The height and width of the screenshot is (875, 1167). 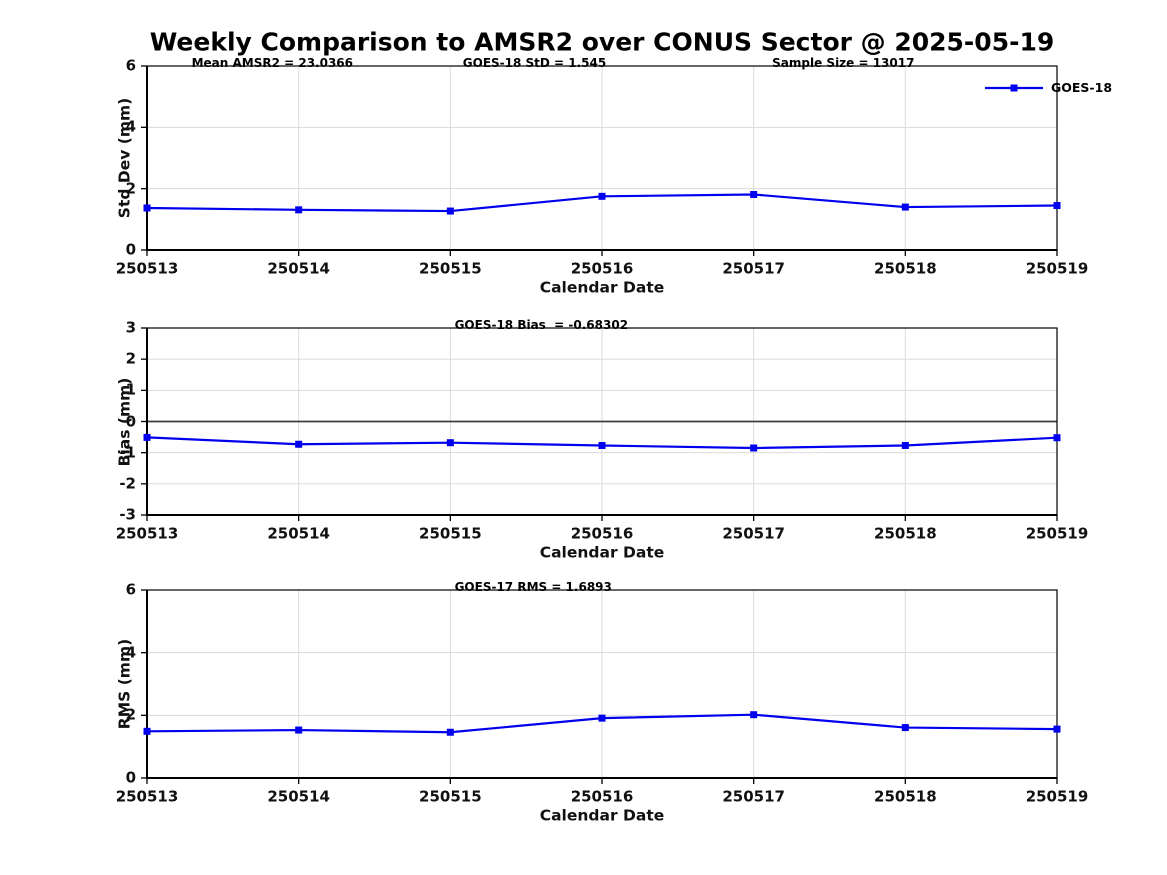 I want to click on stat-annotation: Sample Size = 13017, so click(x=843, y=63).